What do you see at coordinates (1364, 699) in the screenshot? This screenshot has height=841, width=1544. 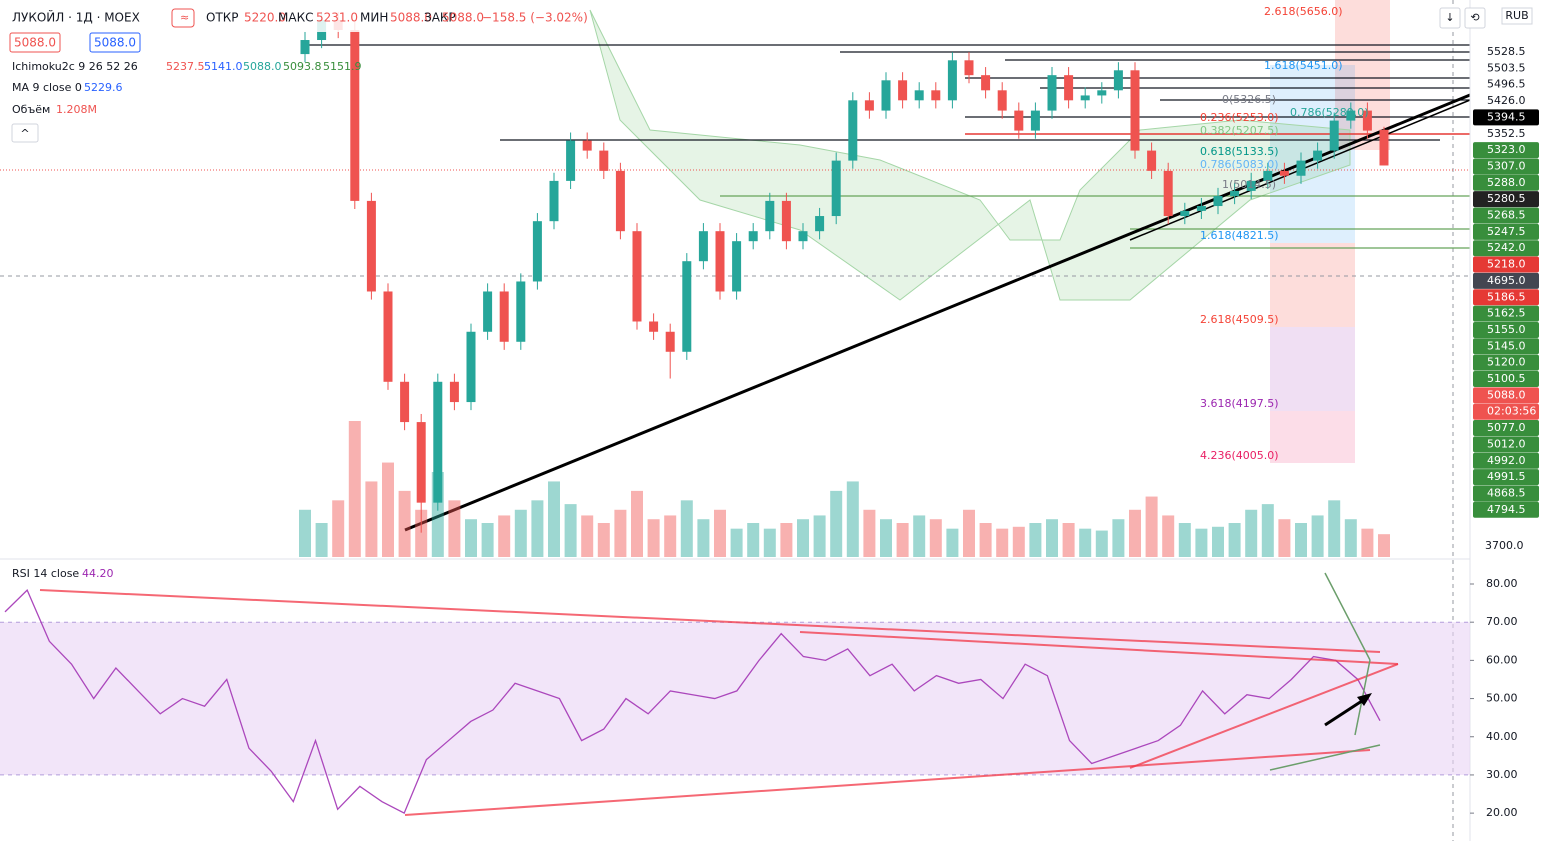 I see `arrow-head` at bounding box center [1364, 699].